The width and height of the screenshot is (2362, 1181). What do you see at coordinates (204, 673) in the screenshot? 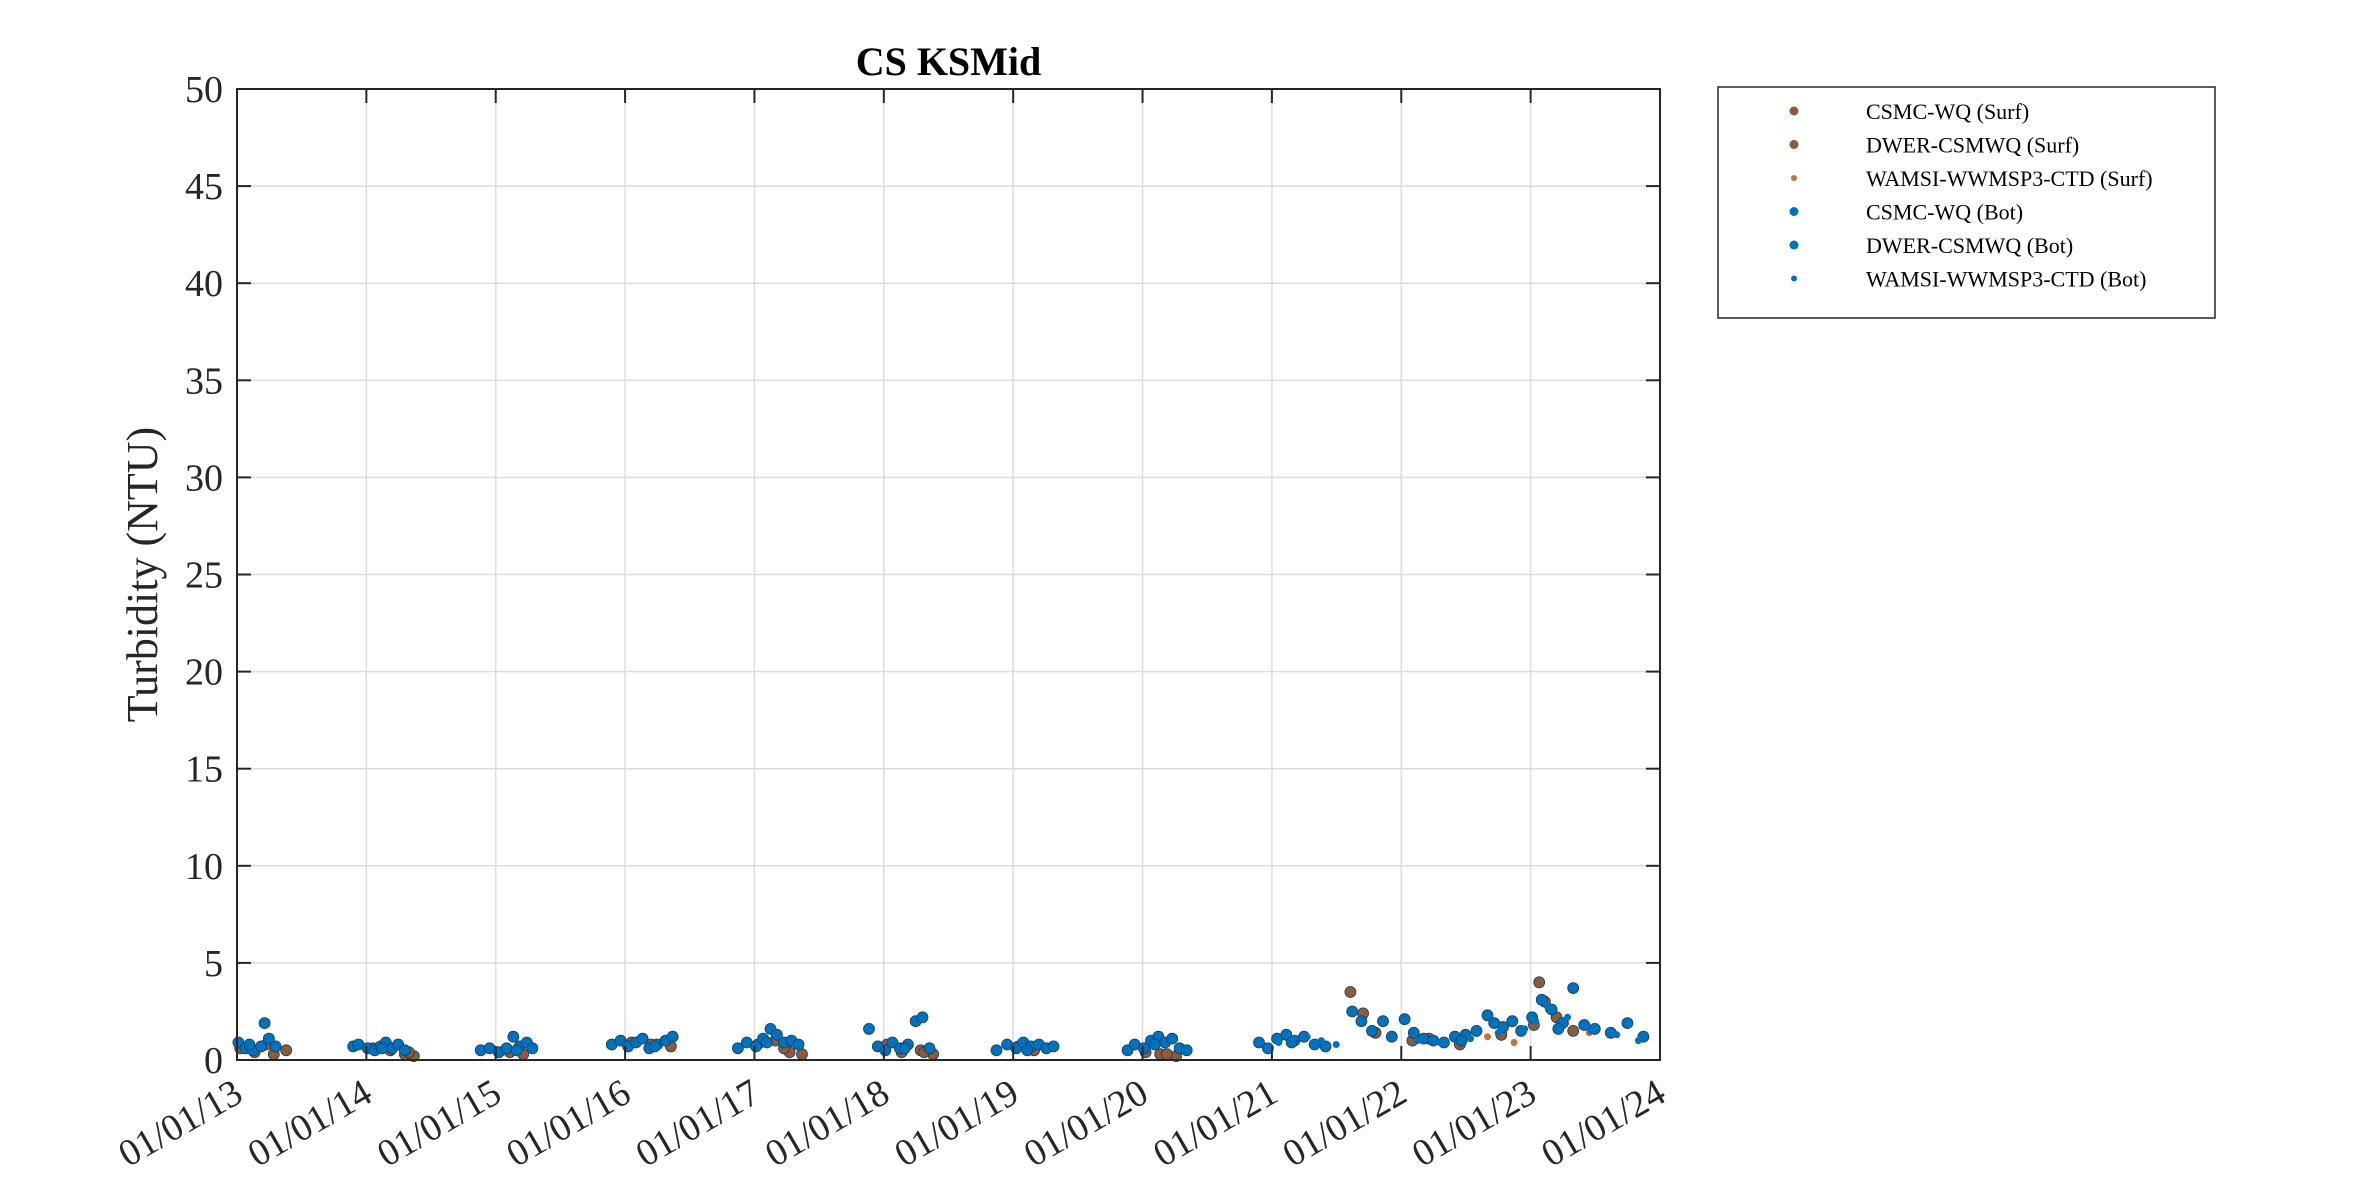
I see `y-tick-label: 20` at bounding box center [204, 673].